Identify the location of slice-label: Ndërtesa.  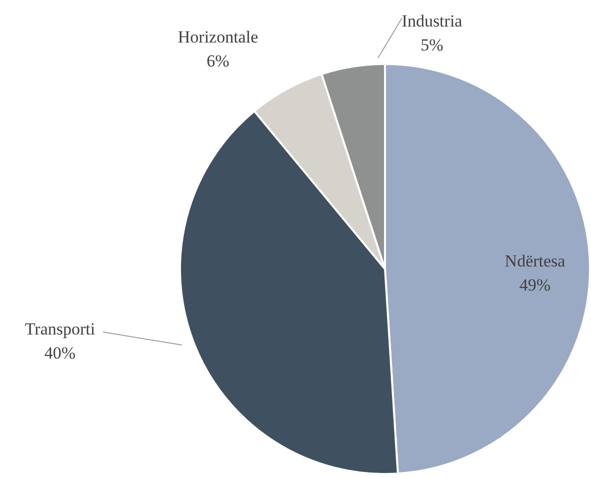
(535, 260).